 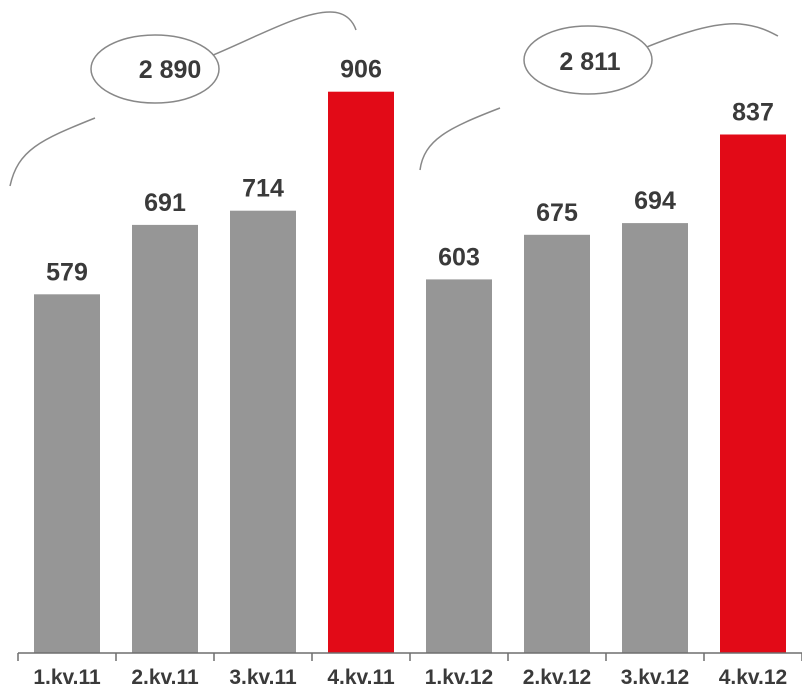 What do you see at coordinates (263, 431) in the screenshot?
I see `bar-3.kv.11` at bounding box center [263, 431].